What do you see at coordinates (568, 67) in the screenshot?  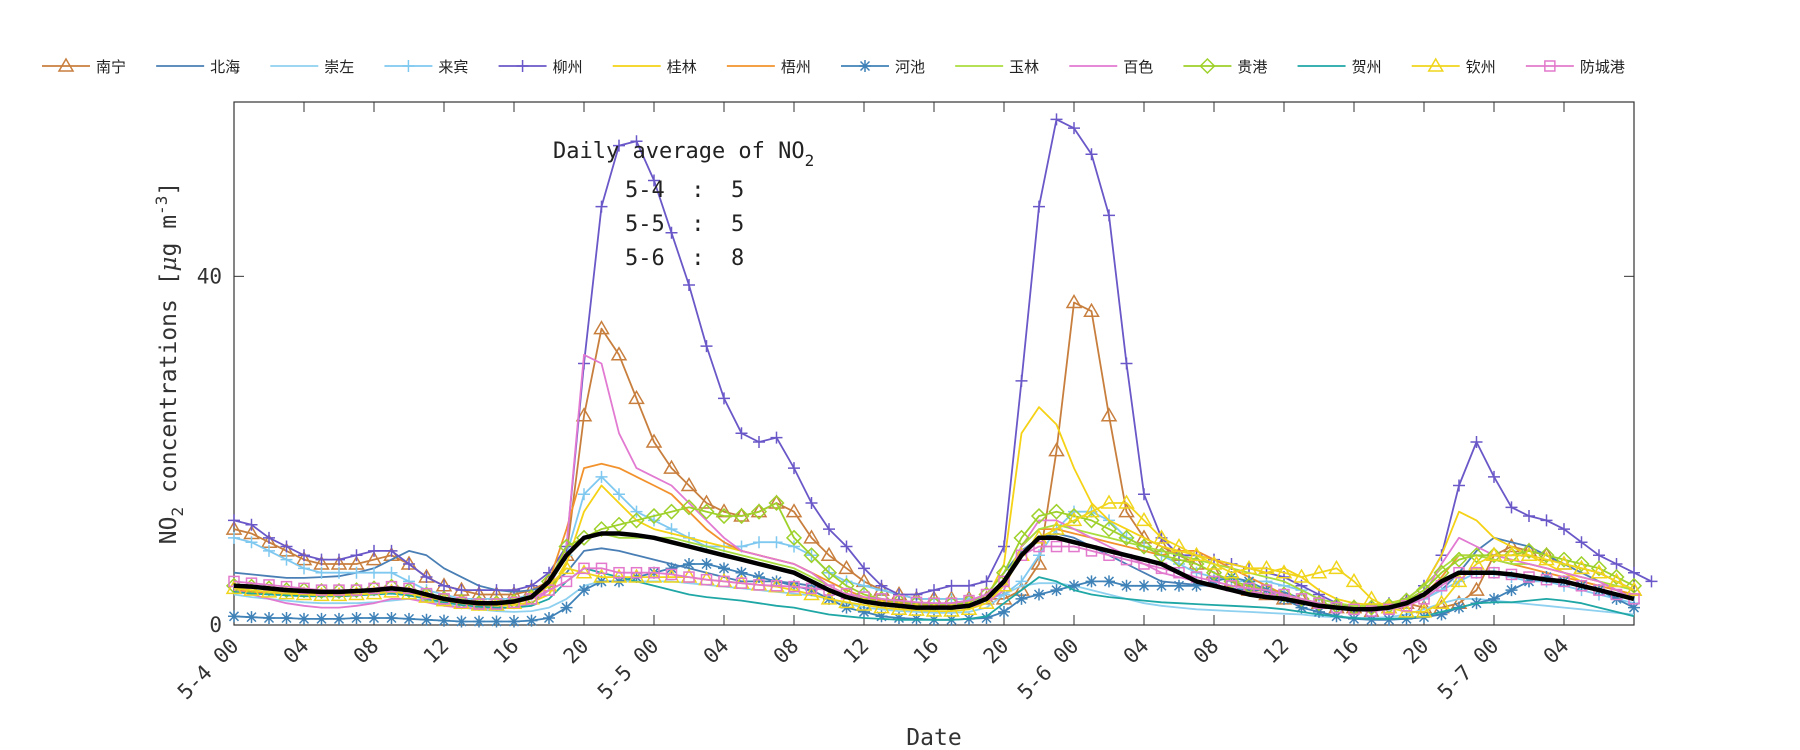 I see `legend-label: 柳州` at bounding box center [568, 67].